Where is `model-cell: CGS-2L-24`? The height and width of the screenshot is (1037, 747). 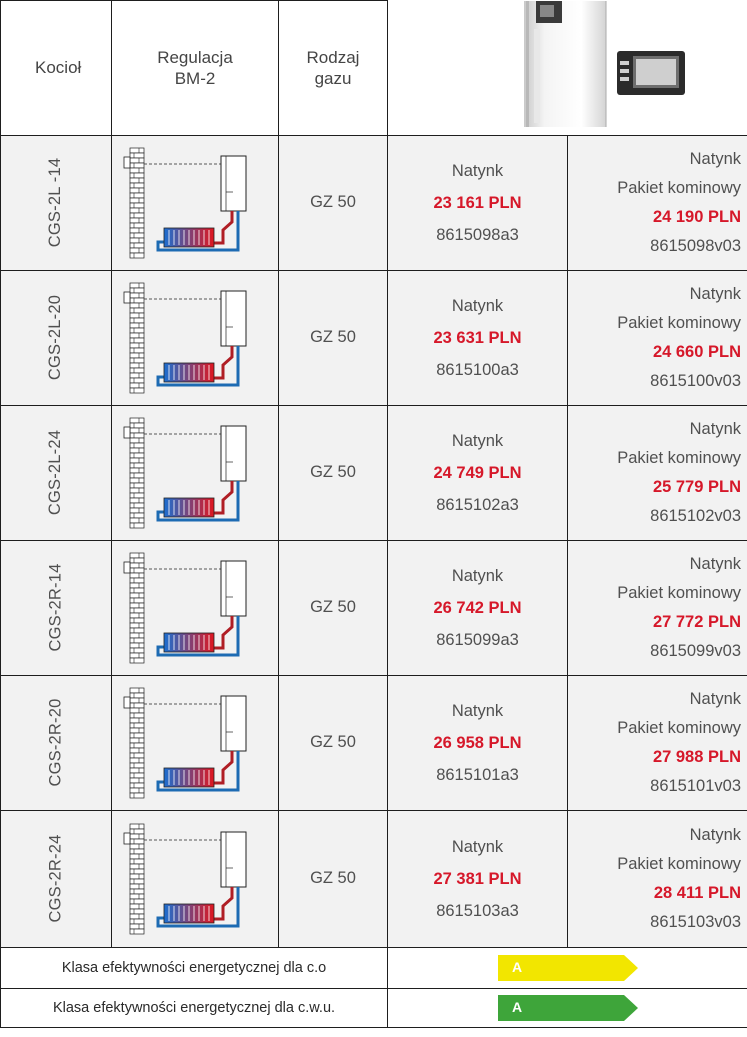 model-cell: CGS-2L-24 is located at coordinates (56, 472).